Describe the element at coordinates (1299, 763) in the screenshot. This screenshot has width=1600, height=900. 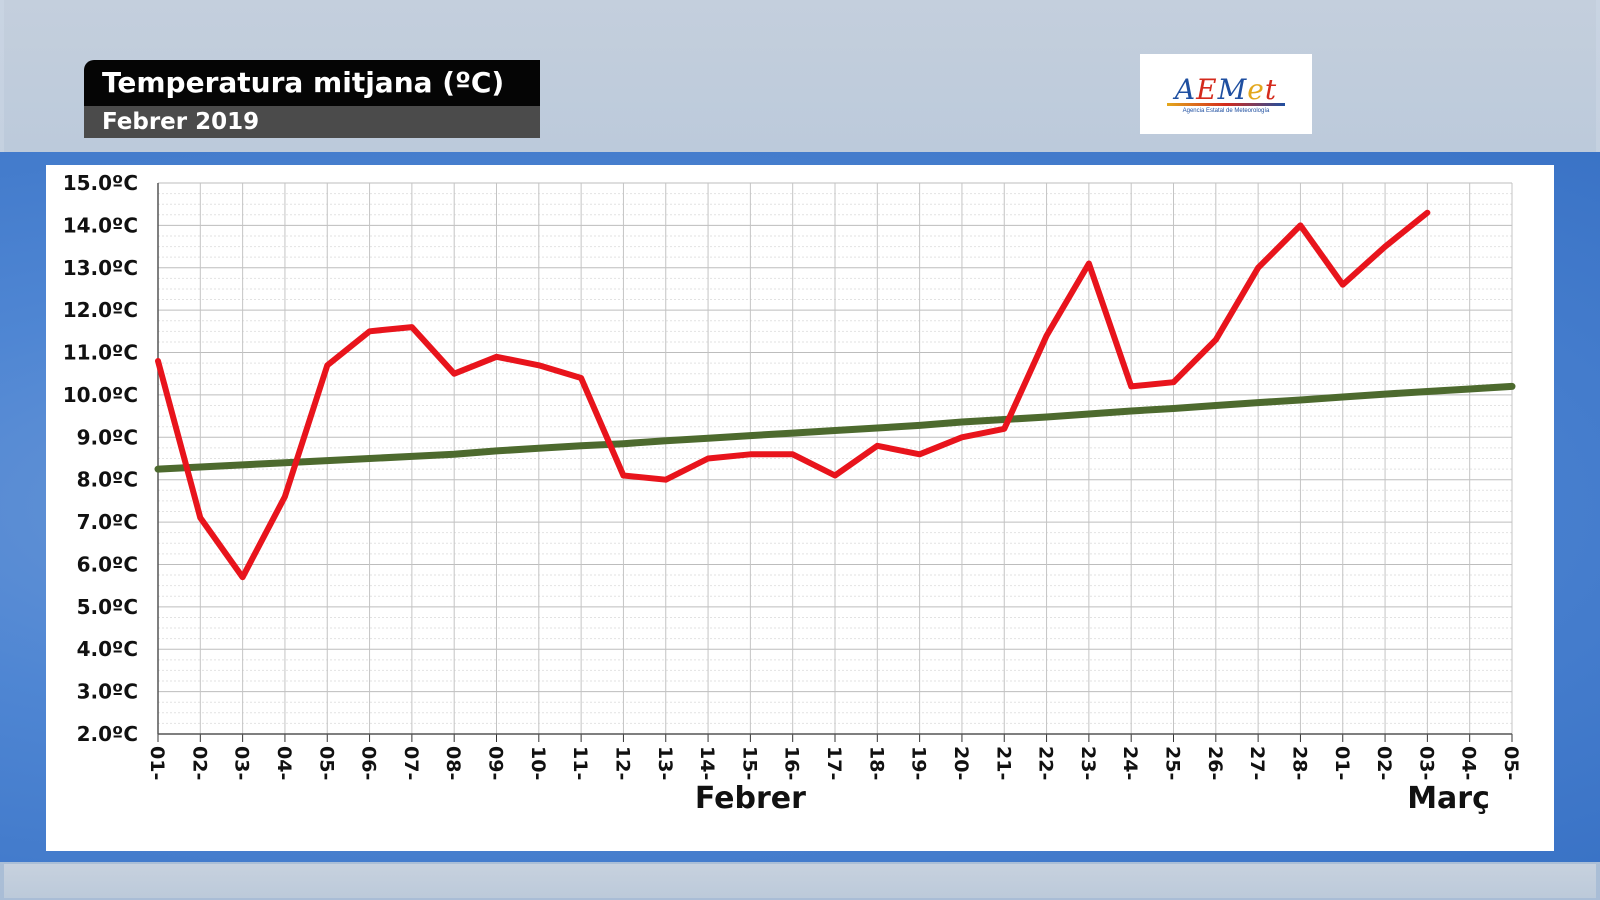
I see `x-tick-label: 28-` at that location.